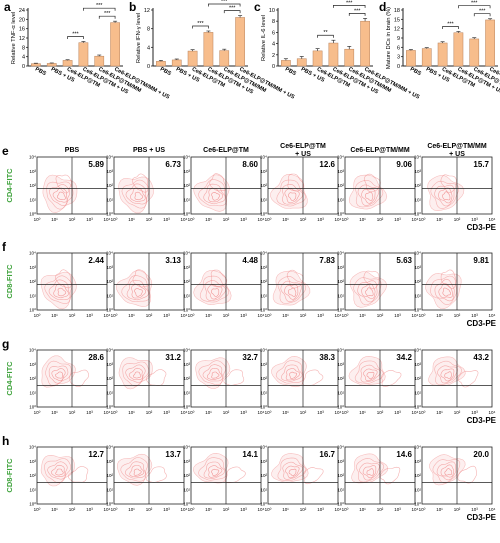 This screenshot has height=543, width=500. What do you see at coordinates (404, 357) in the screenshot?
I see `quadrant-percentage: 34.2` at bounding box center [404, 357].